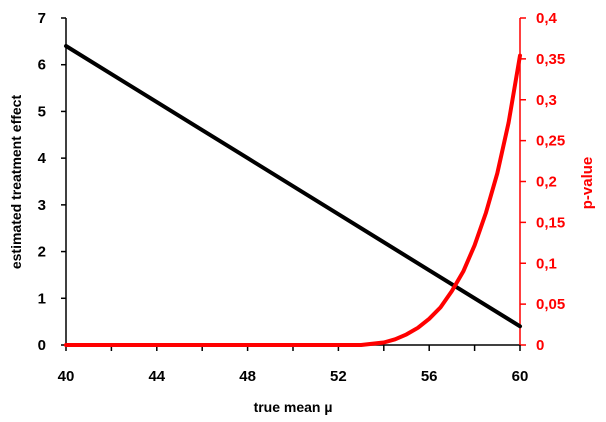 Image resolution: width=606 pixels, height=422 pixels. Describe the element at coordinates (42, 252) in the screenshot. I see `y-left-tick-label: 2` at that location.